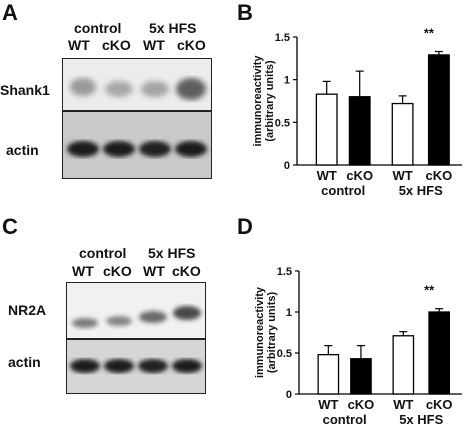 The image size is (474, 430). What do you see at coordinates (25, 90) in the screenshot?
I see `row-label-shank1: Shank1` at bounding box center [25, 90].